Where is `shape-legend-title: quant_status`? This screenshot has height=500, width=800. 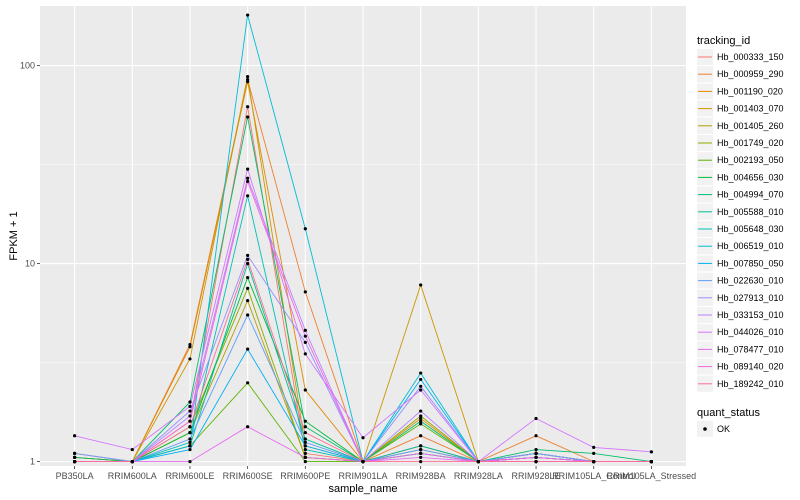
shape-legend-title: quant_status is located at coordinates (728, 413).